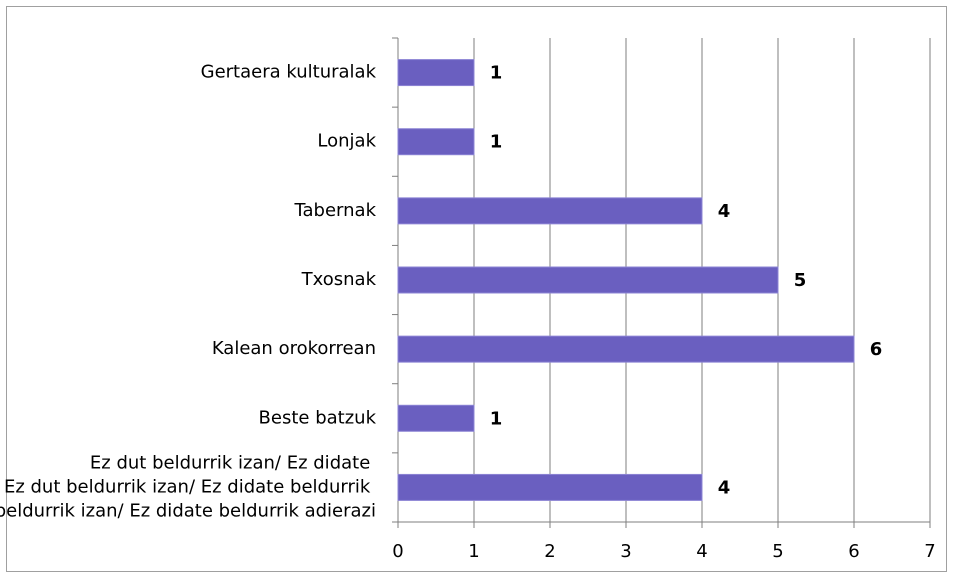  I want to click on value-label: 6, so click(876, 349).